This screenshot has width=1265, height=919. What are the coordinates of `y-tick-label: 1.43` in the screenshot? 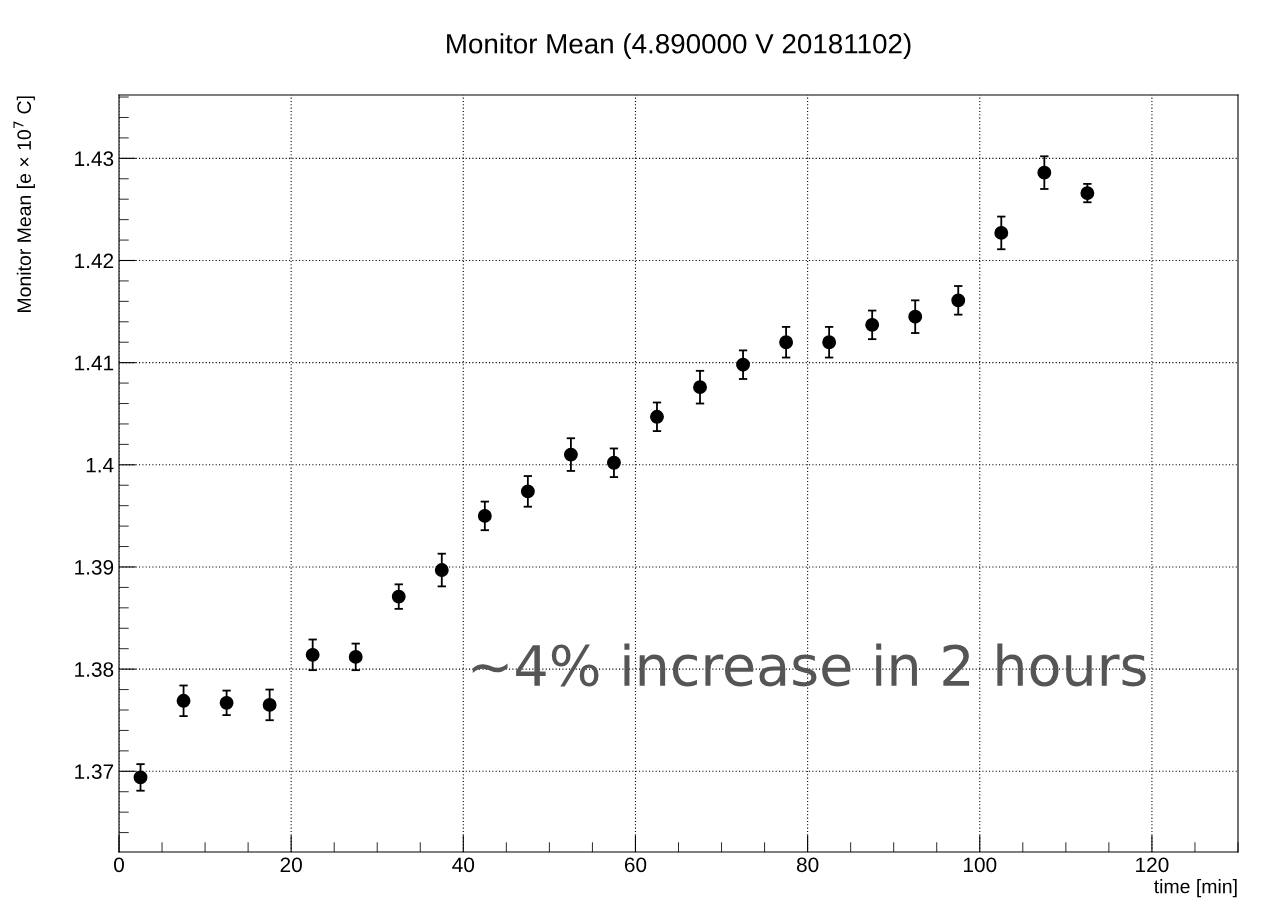 It's located at (94, 159).